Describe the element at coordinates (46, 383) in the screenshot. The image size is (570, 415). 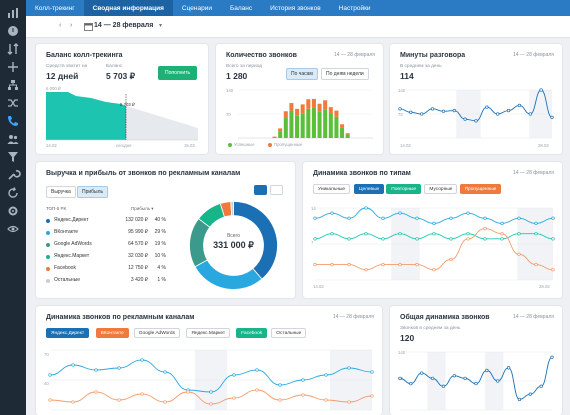
I see `y-label-mid: 40` at that location.